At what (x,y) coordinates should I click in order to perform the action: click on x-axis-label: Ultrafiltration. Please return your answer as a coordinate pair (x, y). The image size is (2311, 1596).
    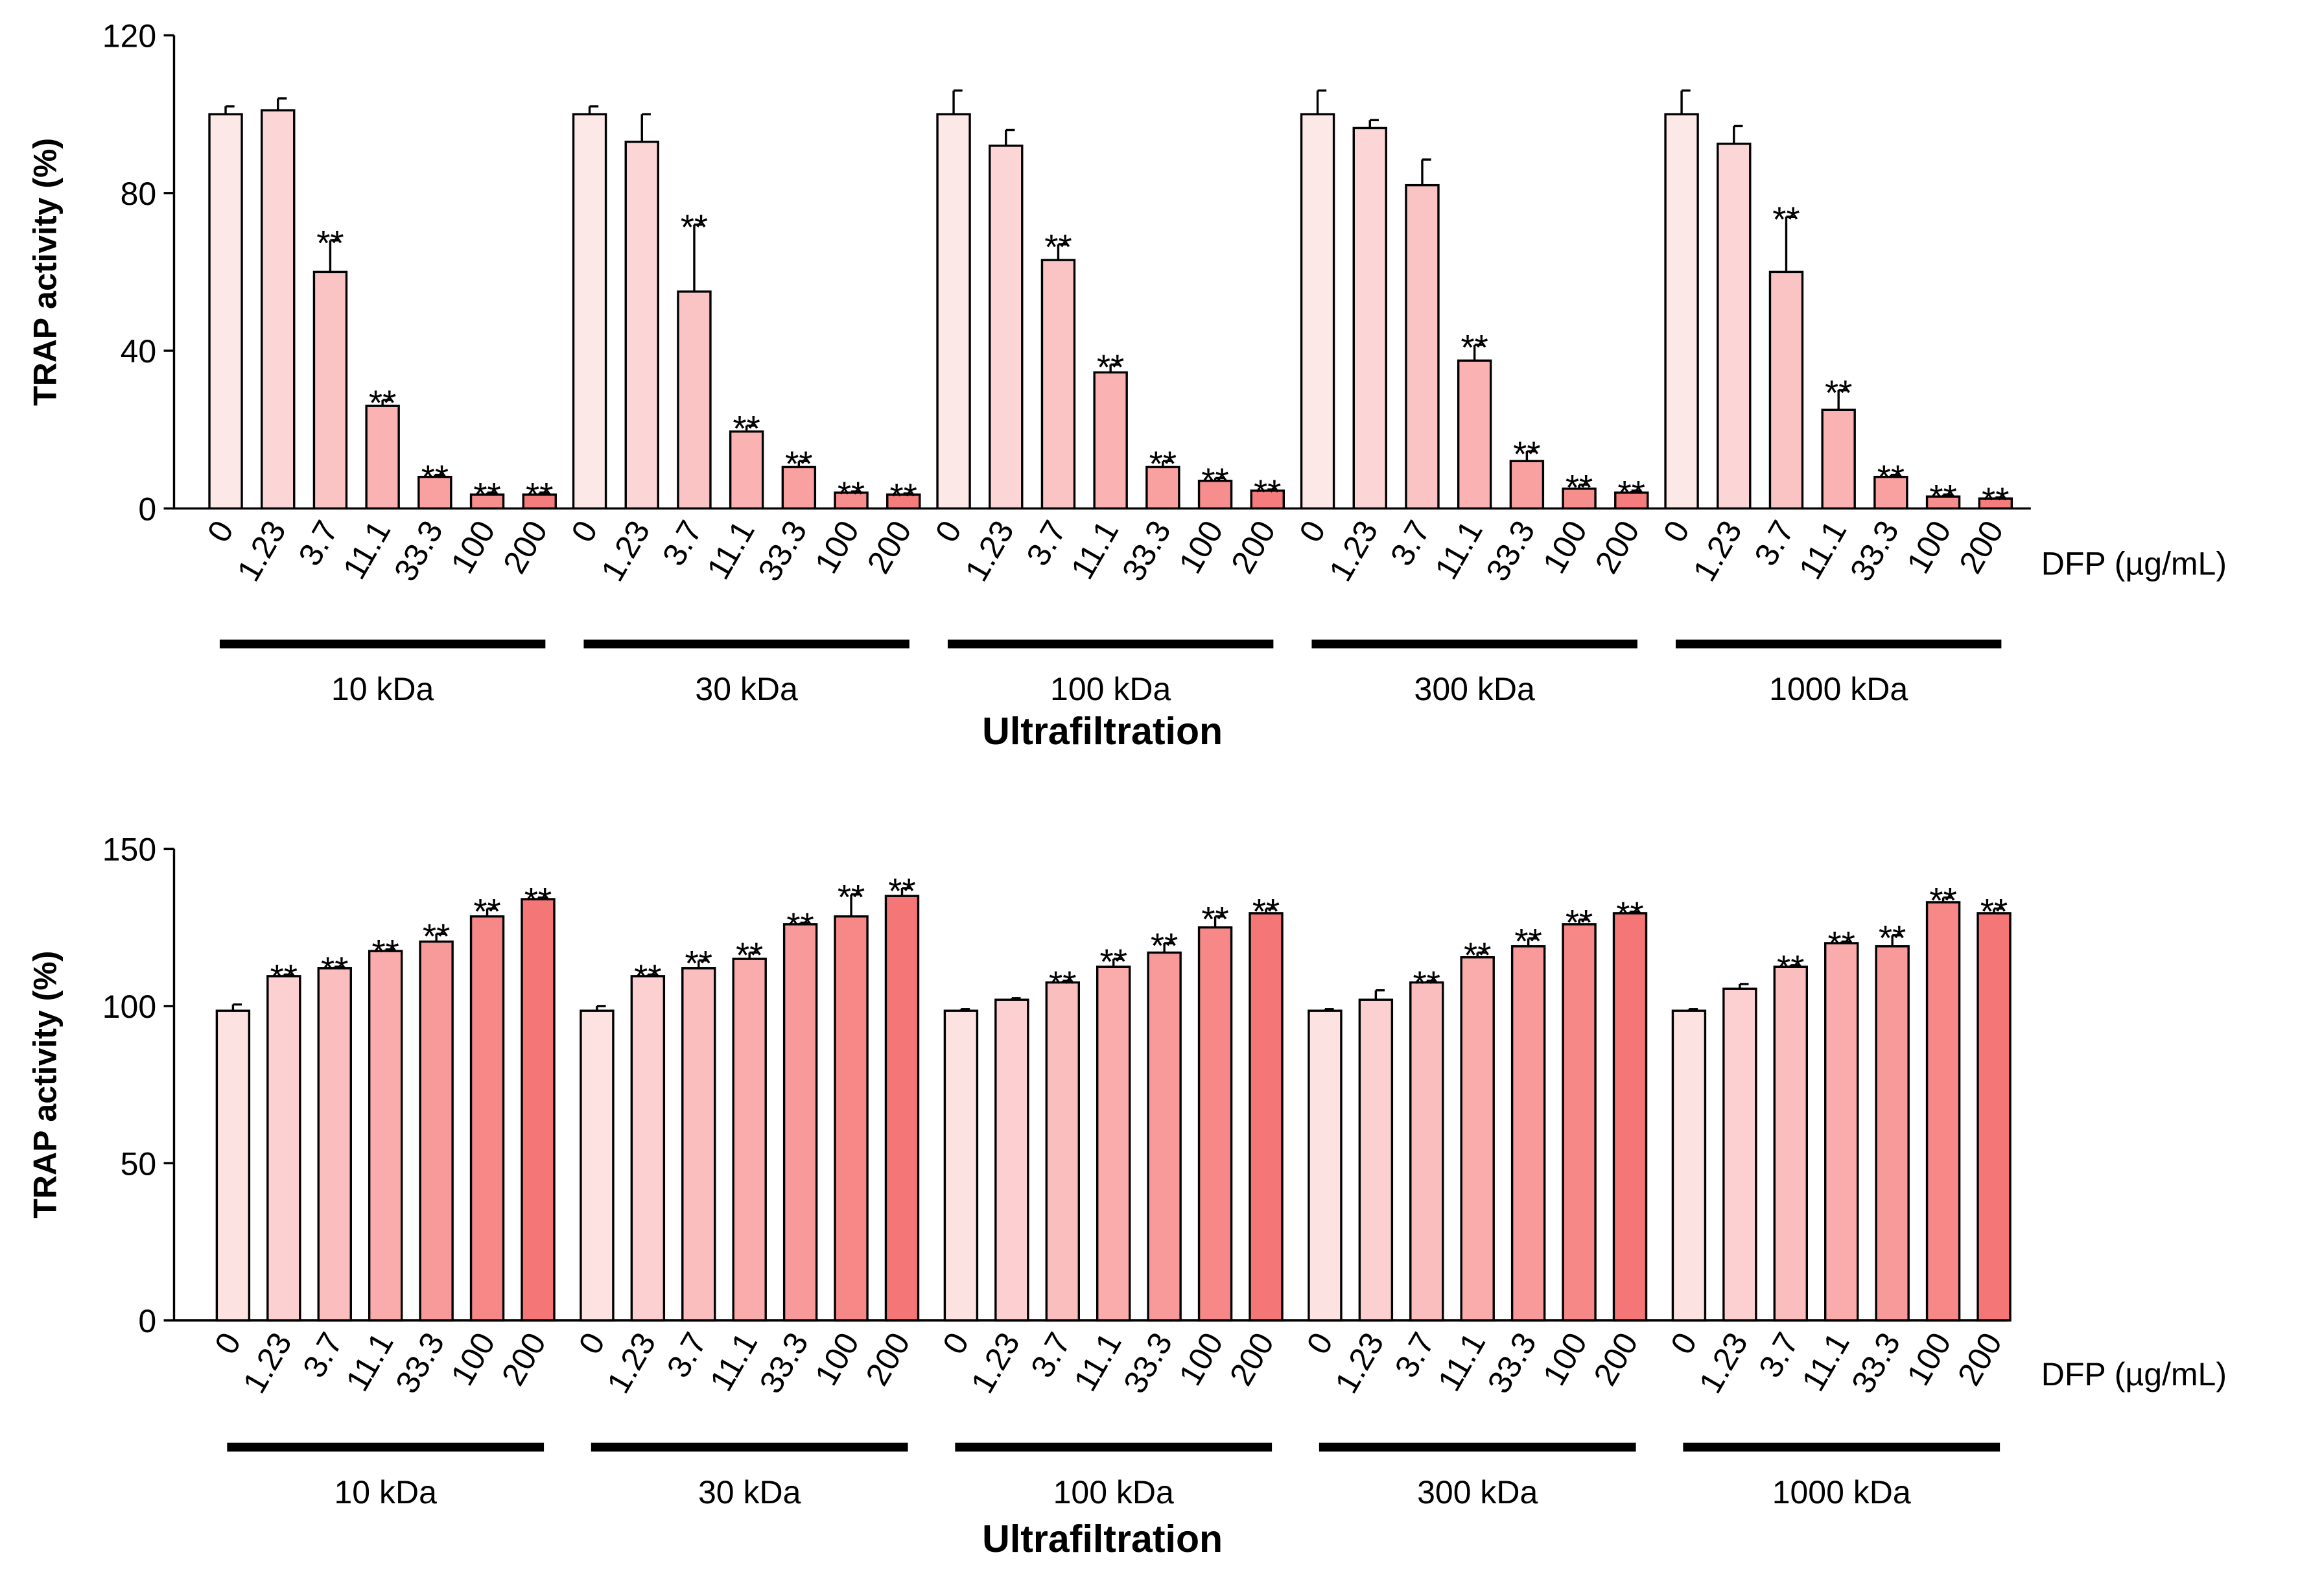
    Looking at the image, I should click on (1103, 1538).